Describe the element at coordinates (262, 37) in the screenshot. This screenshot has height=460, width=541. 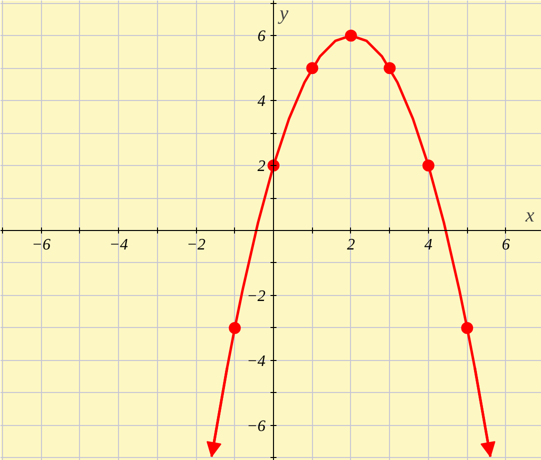
I see `y-tick-label: 6` at that location.